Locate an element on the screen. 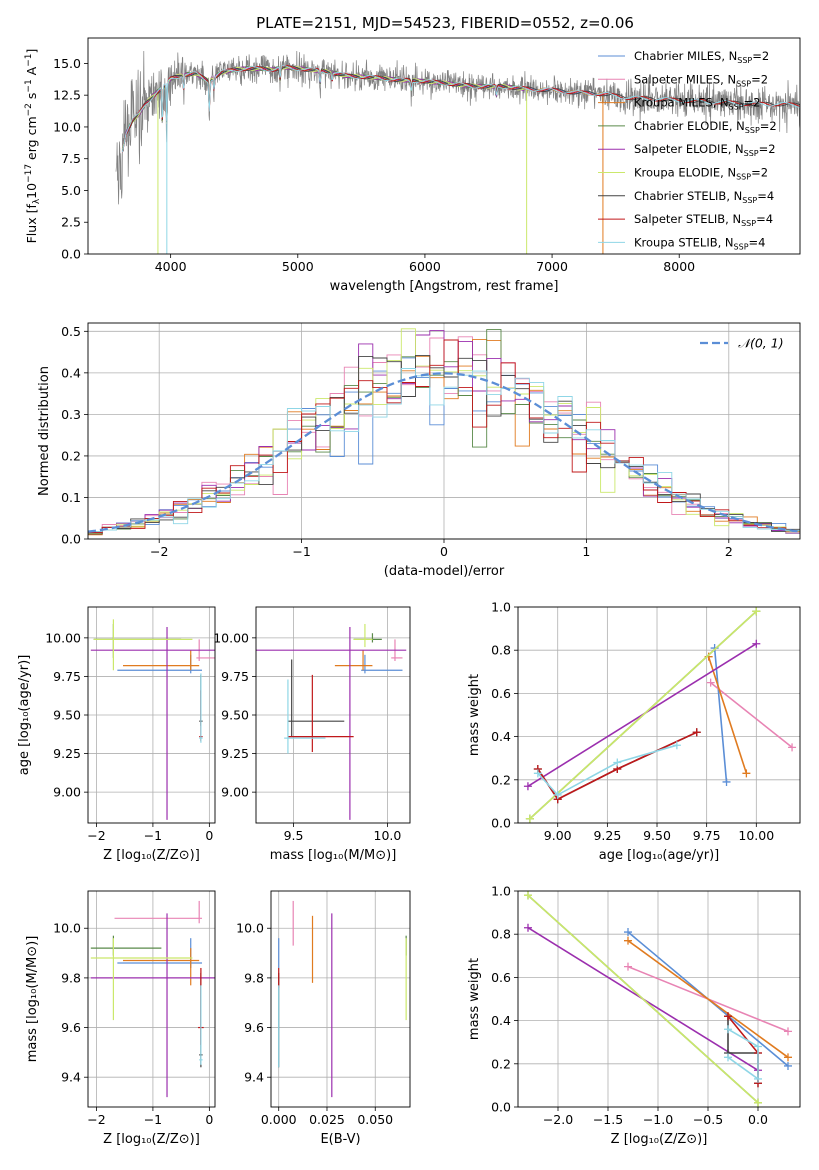  legend-entry: 𝒩(0, 1) is located at coordinates (761, 343).